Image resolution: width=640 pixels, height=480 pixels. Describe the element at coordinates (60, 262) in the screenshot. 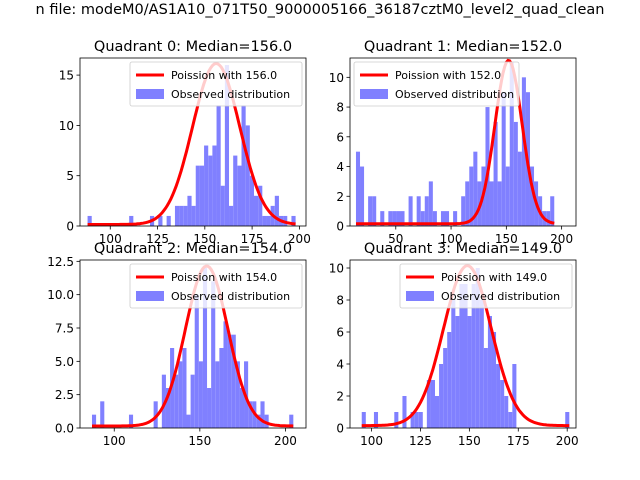

I see `y-tick-label: 12.5` at that location.